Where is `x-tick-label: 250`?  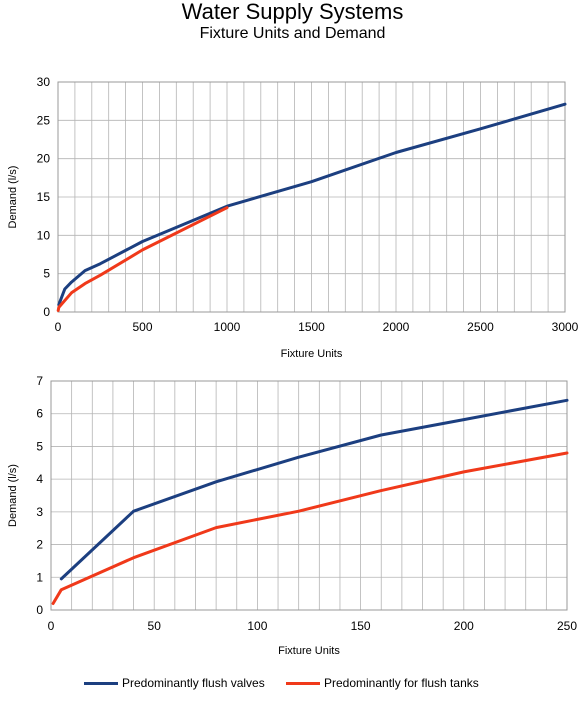 x-tick-label: 250 is located at coordinates (567, 626).